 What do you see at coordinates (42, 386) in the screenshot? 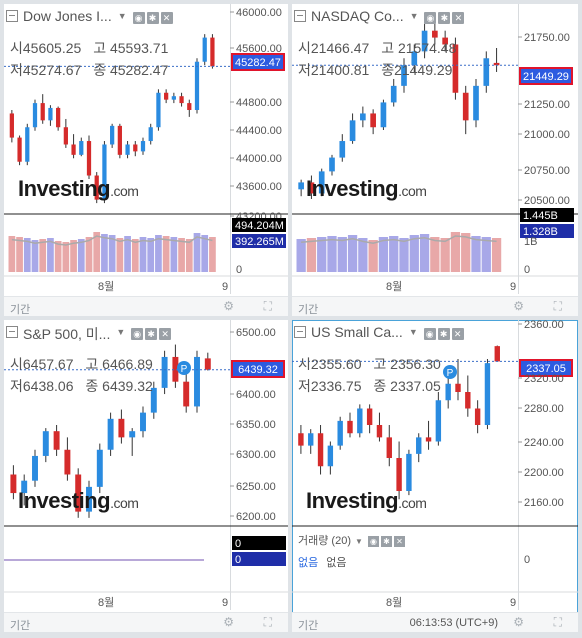
I see `low-value: 저6438.06` at bounding box center [42, 386].